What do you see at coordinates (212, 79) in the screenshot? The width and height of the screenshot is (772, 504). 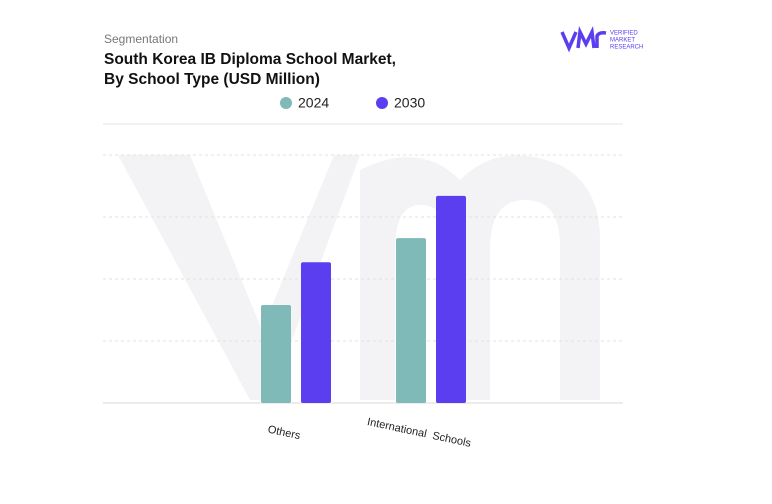 I see `chart-title: By School Type (USD Million)` at bounding box center [212, 79].